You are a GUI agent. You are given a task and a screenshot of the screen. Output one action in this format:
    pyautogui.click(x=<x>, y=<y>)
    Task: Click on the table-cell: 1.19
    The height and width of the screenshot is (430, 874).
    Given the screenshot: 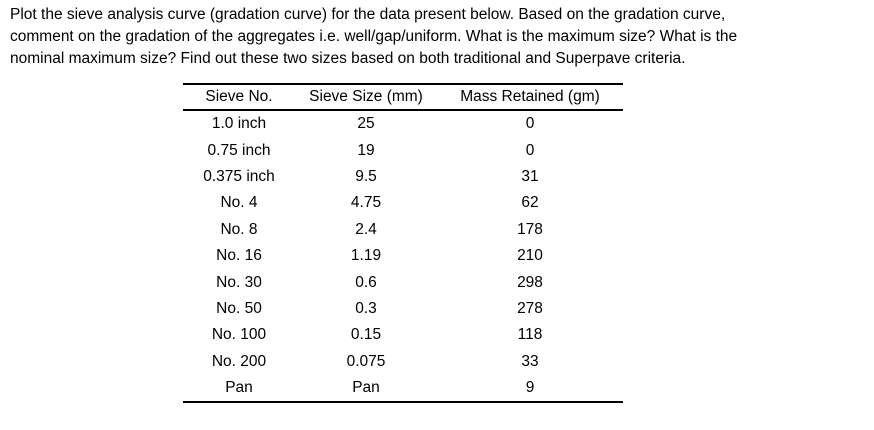 What is the action you would take?
    pyautogui.click(x=366, y=256)
    